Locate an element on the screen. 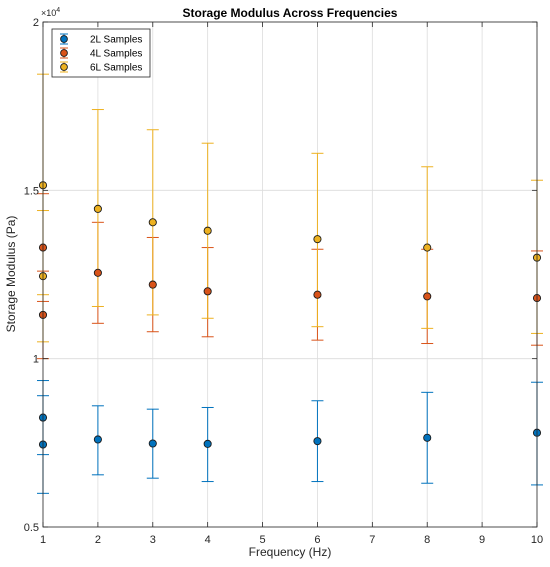 The image size is (550, 567). y-exponent: ×10⁴ is located at coordinates (50, 12).